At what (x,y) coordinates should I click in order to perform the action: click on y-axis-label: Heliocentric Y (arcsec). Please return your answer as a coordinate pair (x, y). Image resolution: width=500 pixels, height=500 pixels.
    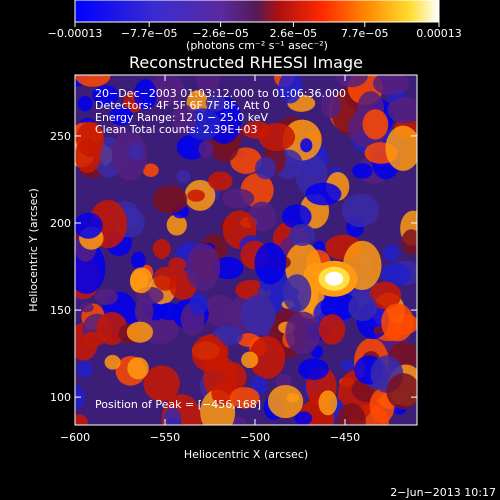
    Looking at the image, I should click on (33, 250).